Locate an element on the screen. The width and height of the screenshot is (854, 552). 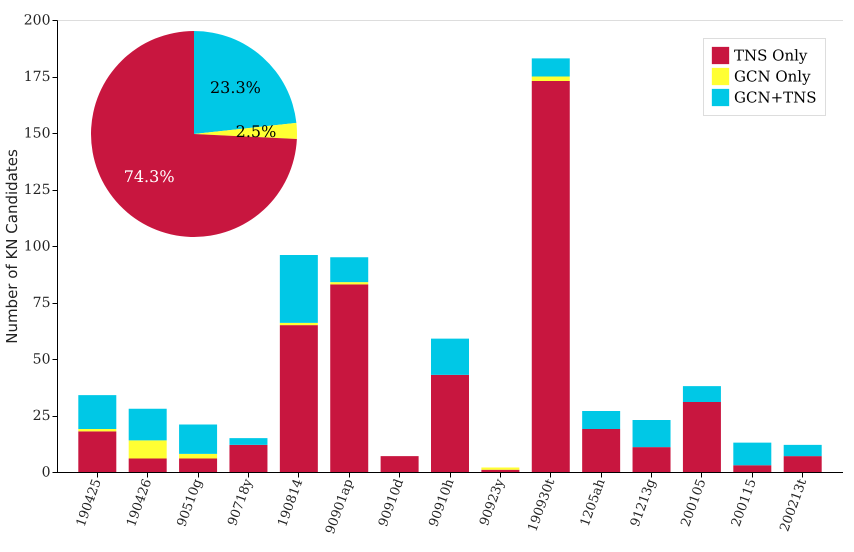
legend-label: GCN Only is located at coordinates (773, 77).